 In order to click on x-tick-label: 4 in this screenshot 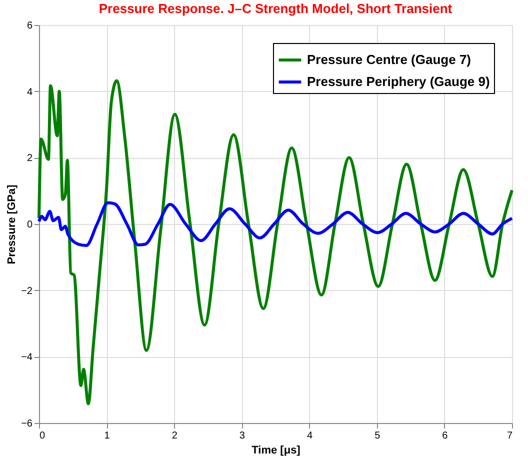, I will do `click(310, 436)`.